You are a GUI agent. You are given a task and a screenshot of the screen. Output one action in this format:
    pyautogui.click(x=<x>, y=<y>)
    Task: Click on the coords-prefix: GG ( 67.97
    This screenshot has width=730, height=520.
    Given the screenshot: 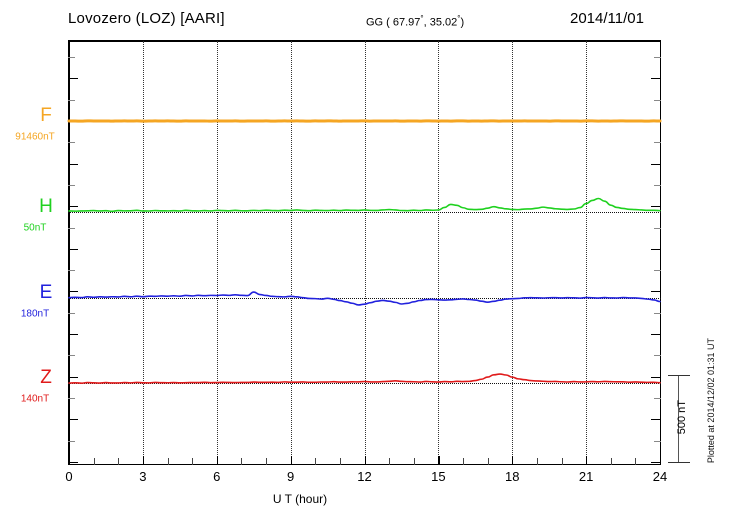 What is the action you would take?
    pyautogui.click(x=393, y=22)
    